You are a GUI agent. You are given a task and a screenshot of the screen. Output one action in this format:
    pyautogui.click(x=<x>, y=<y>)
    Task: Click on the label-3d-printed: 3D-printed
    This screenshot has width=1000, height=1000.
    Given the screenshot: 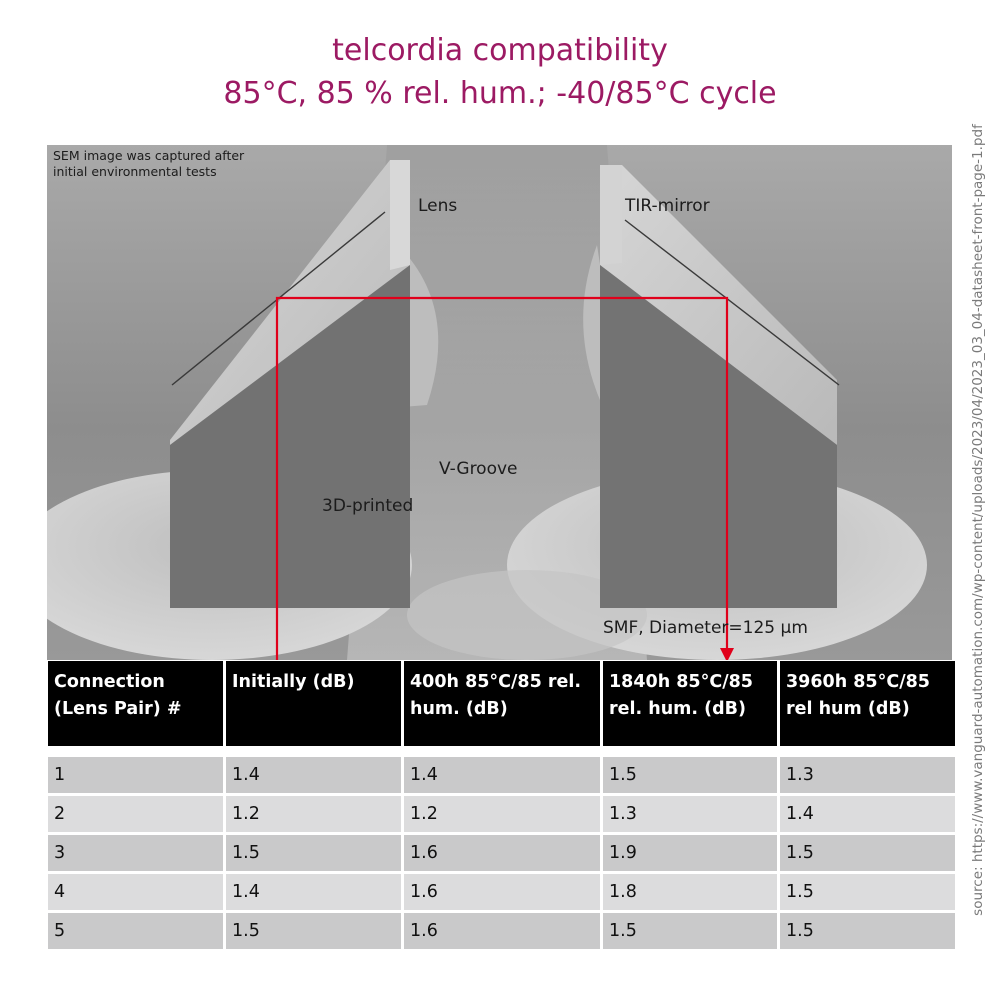 What is the action you would take?
    pyautogui.click(x=368, y=506)
    